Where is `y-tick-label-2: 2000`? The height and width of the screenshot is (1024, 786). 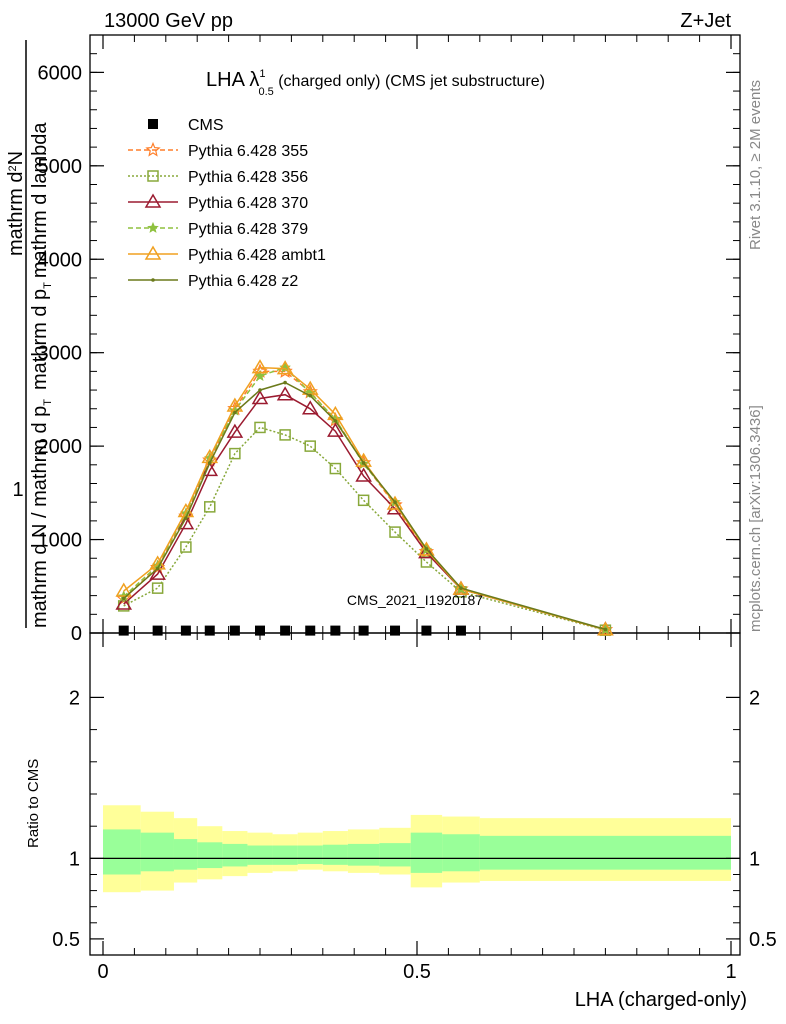
y-tick-label-2: 2000 is located at coordinates (60, 447).